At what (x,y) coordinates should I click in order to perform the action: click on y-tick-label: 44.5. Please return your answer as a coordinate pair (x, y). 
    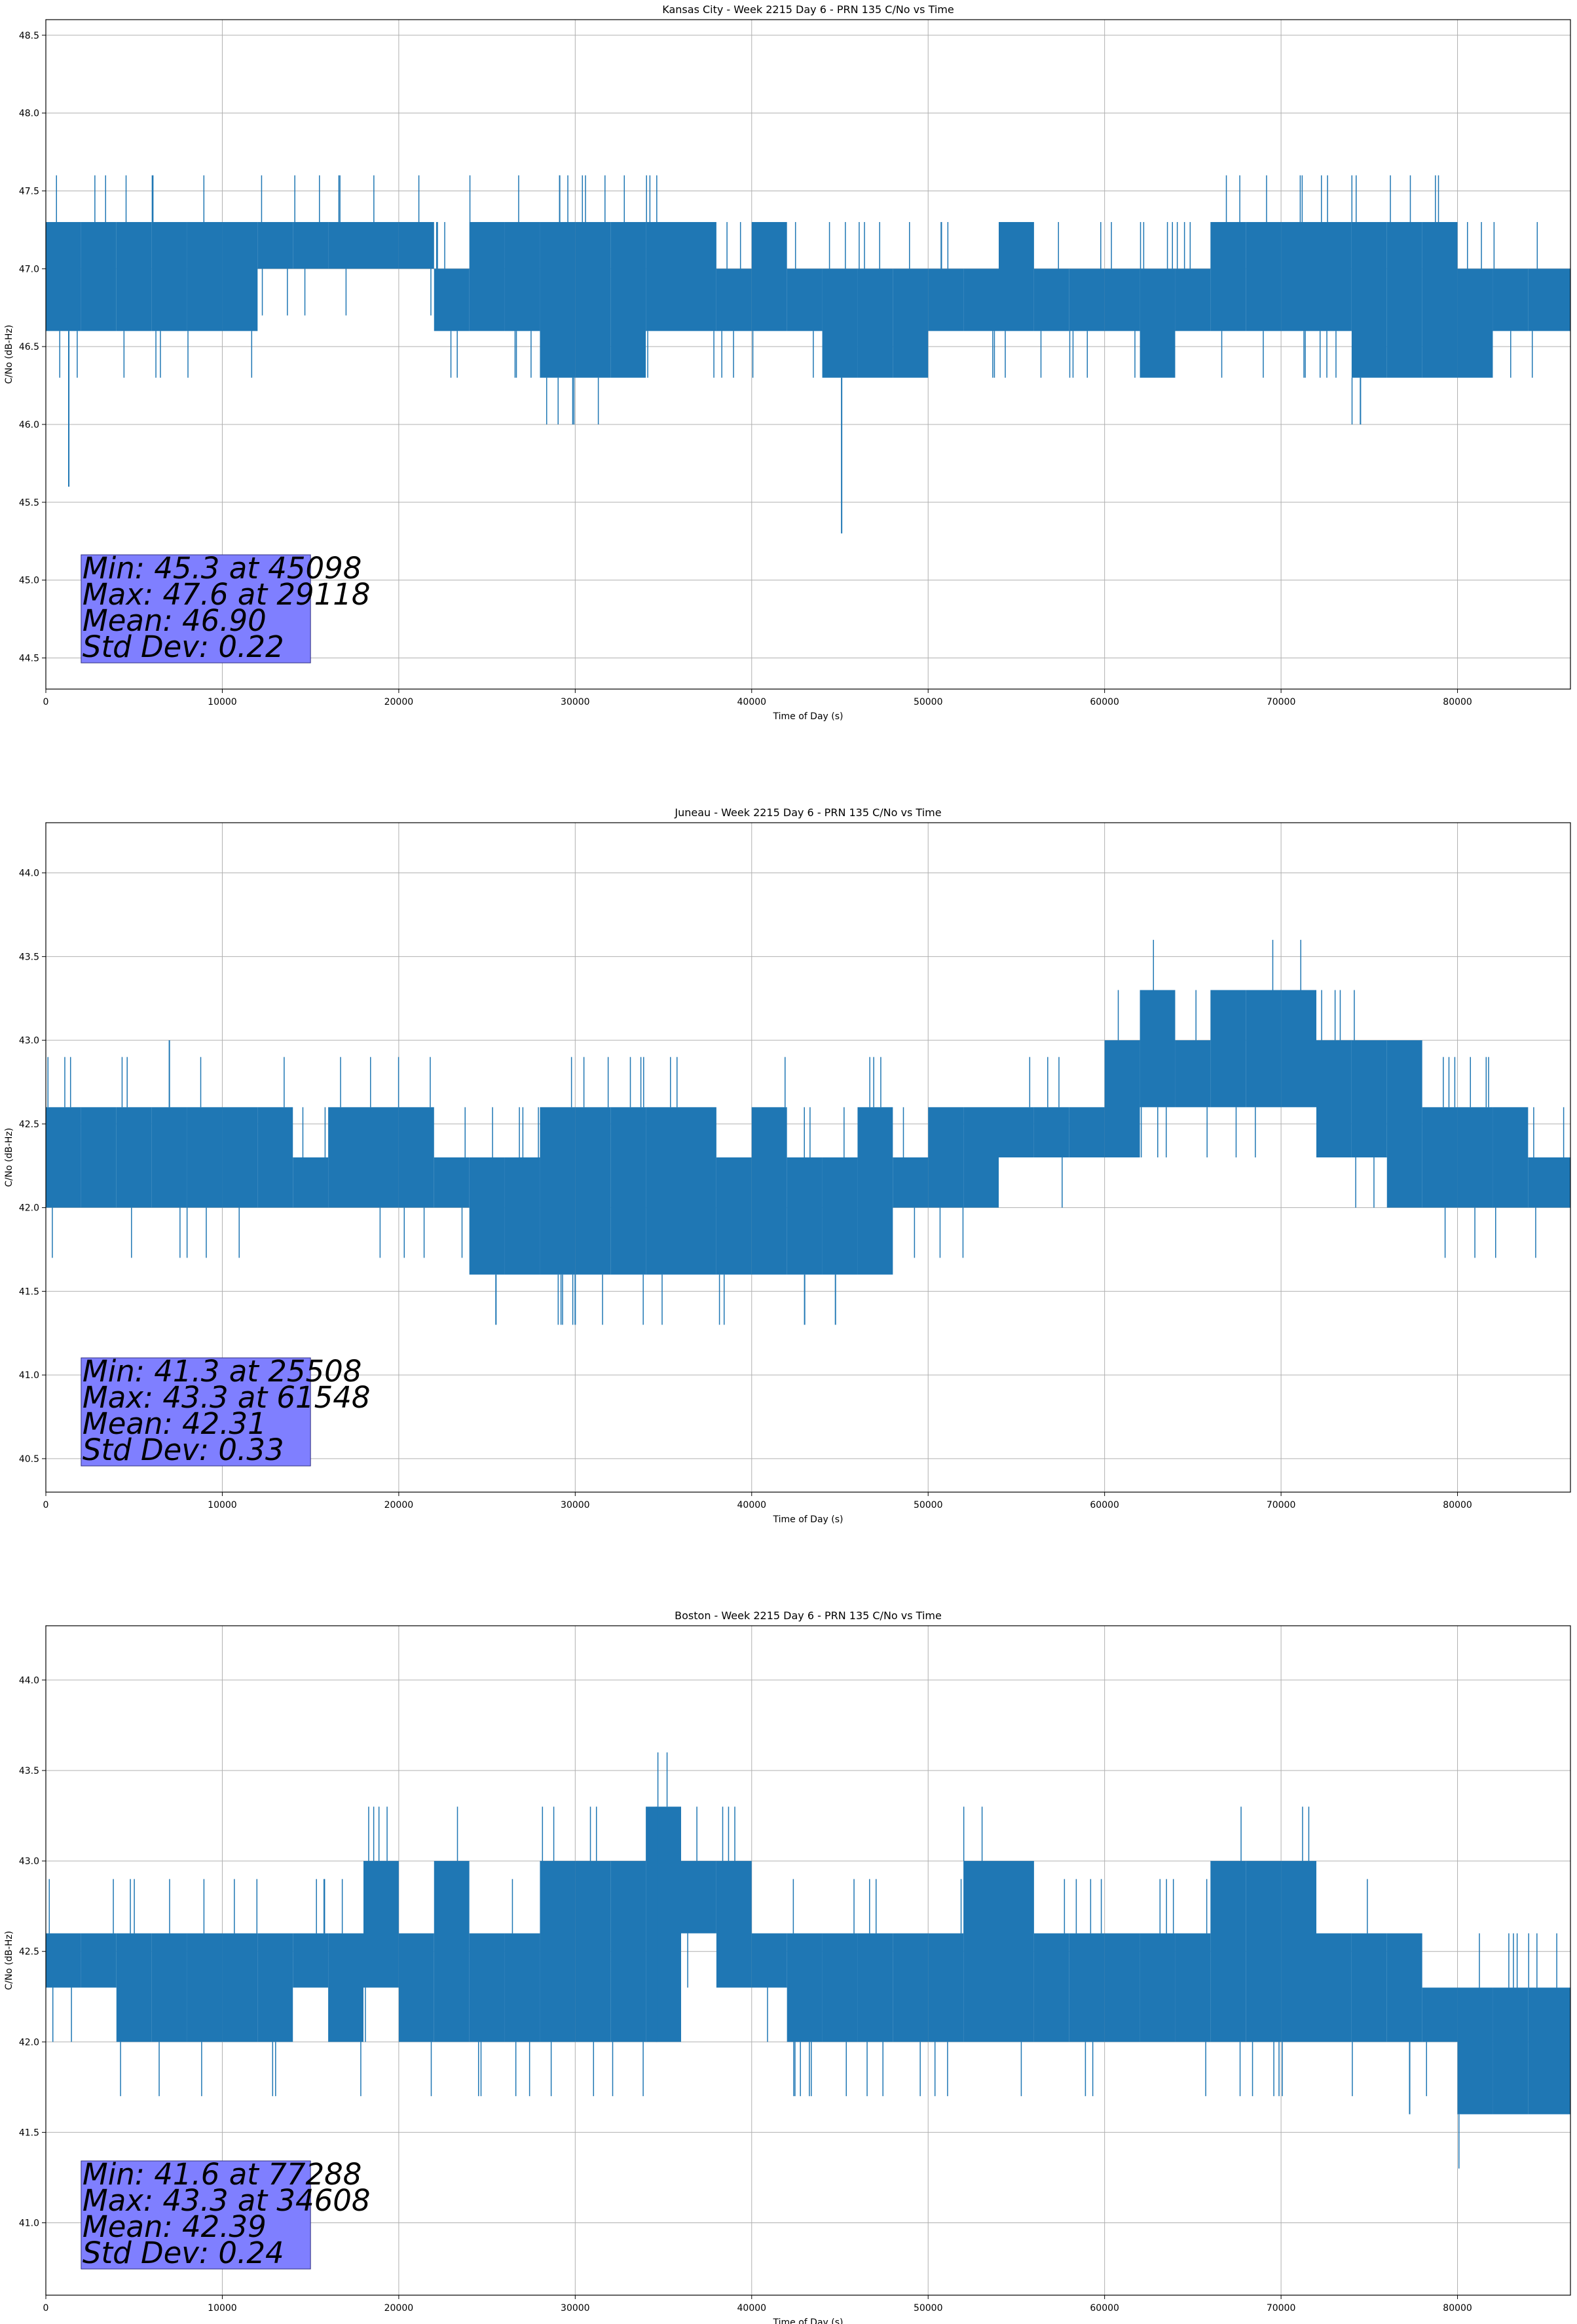
    Looking at the image, I should click on (29, 658).